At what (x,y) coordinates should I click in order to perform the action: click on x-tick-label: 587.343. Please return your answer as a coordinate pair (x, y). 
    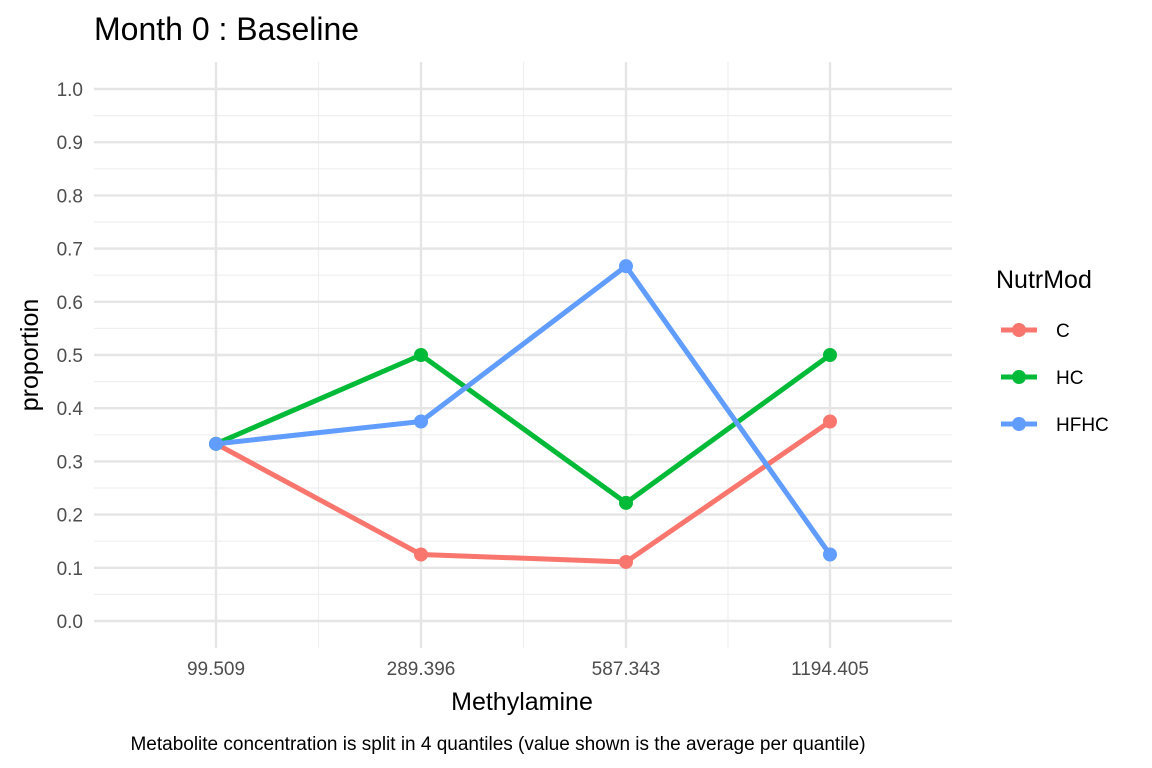
    Looking at the image, I should click on (626, 669).